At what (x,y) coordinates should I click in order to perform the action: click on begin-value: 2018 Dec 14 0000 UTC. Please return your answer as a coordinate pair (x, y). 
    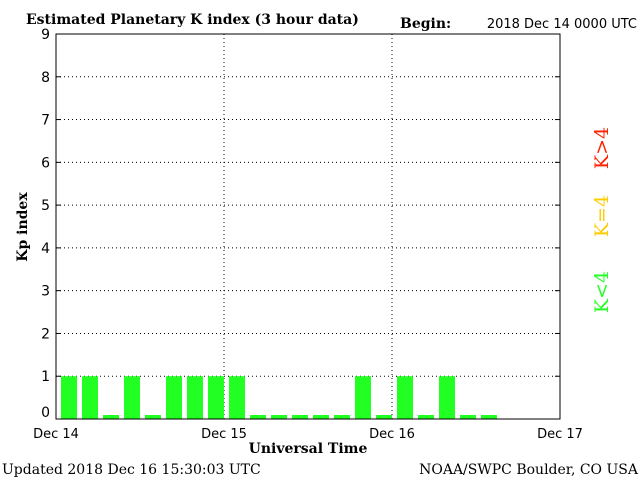
    Looking at the image, I should click on (562, 24).